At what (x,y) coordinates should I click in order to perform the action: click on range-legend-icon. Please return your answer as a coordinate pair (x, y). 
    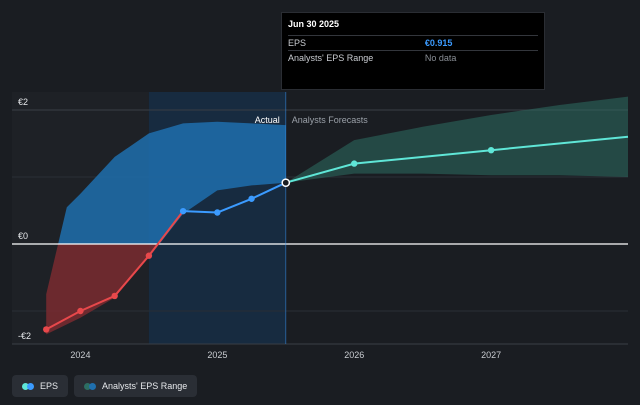
    Looking at the image, I should click on (90, 386).